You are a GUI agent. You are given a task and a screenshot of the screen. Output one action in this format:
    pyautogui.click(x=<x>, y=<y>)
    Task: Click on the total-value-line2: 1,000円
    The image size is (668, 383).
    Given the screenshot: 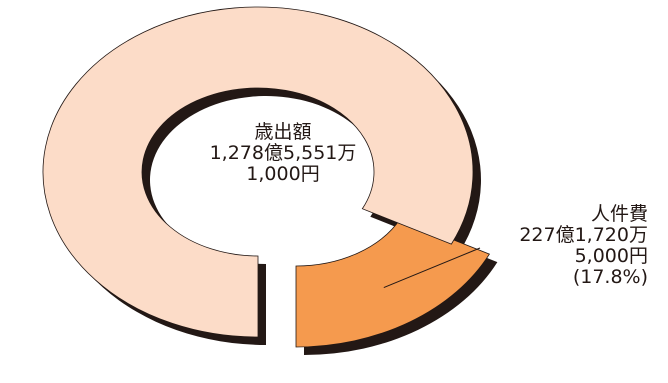 What is the action you would take?
    pyautogui.click(x=283, y=173)
    